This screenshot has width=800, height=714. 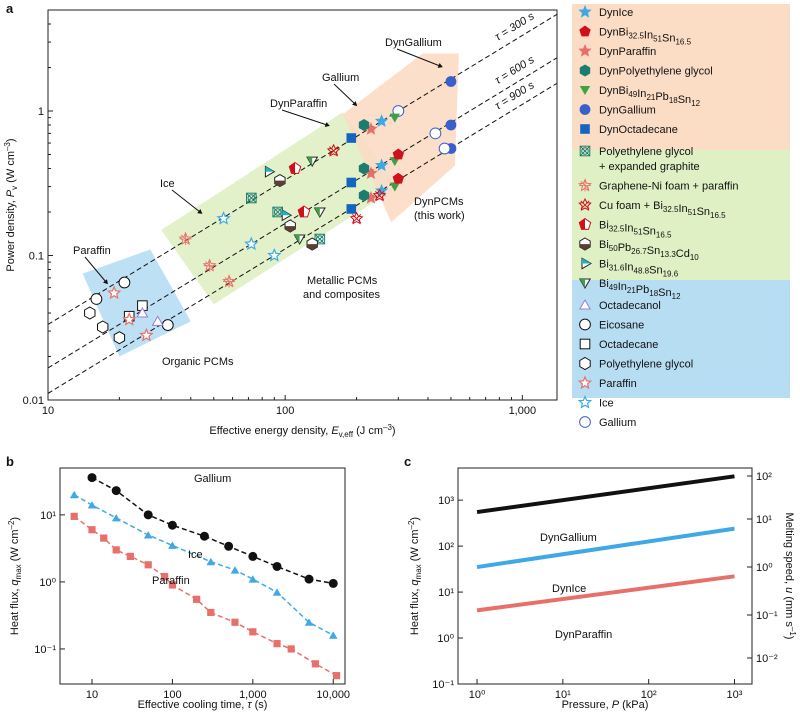 I want to click on y-right-tick-label: 10⁻¹, so click(x=767, y=616).